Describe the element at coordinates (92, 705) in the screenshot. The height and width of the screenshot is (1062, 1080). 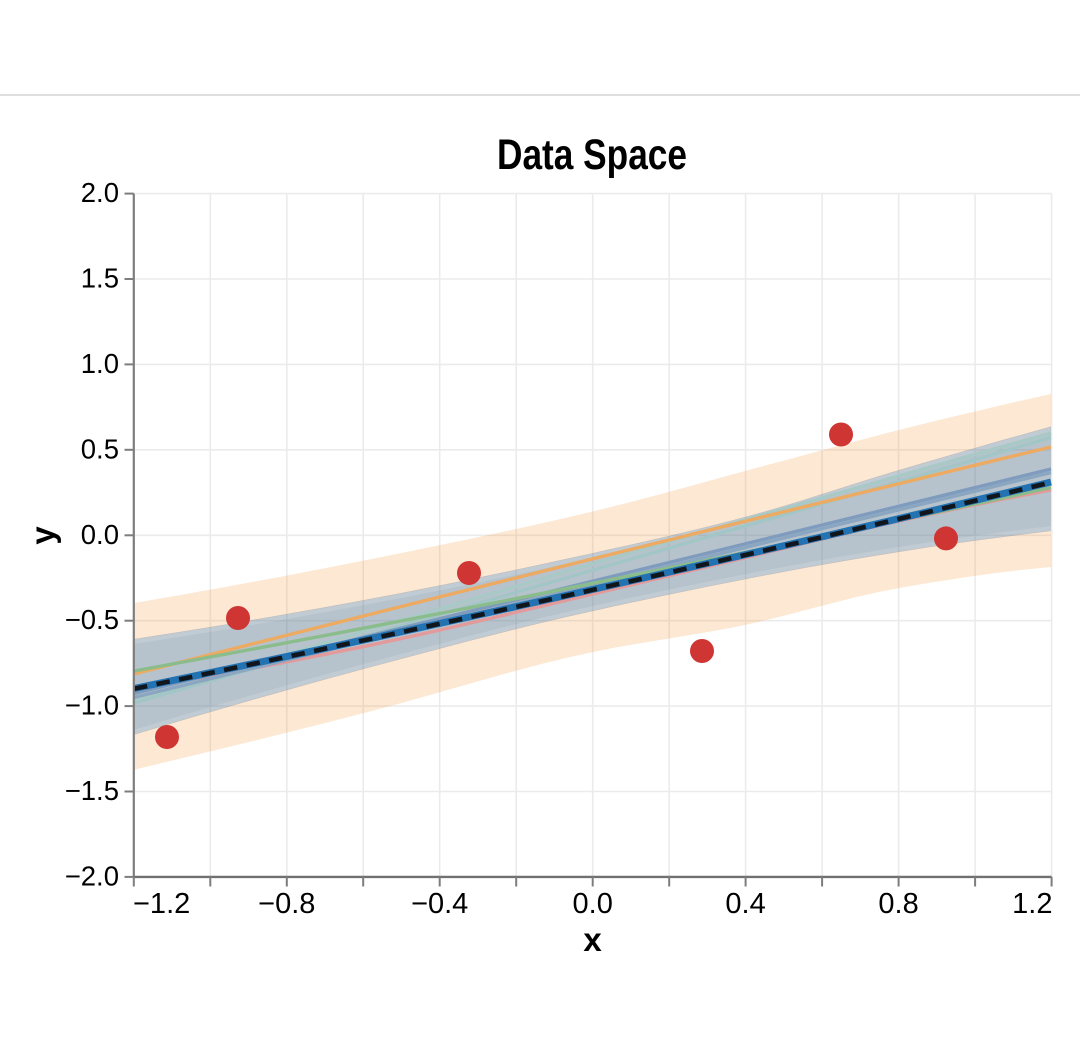
I see `svg-text: −1.0` at that location.